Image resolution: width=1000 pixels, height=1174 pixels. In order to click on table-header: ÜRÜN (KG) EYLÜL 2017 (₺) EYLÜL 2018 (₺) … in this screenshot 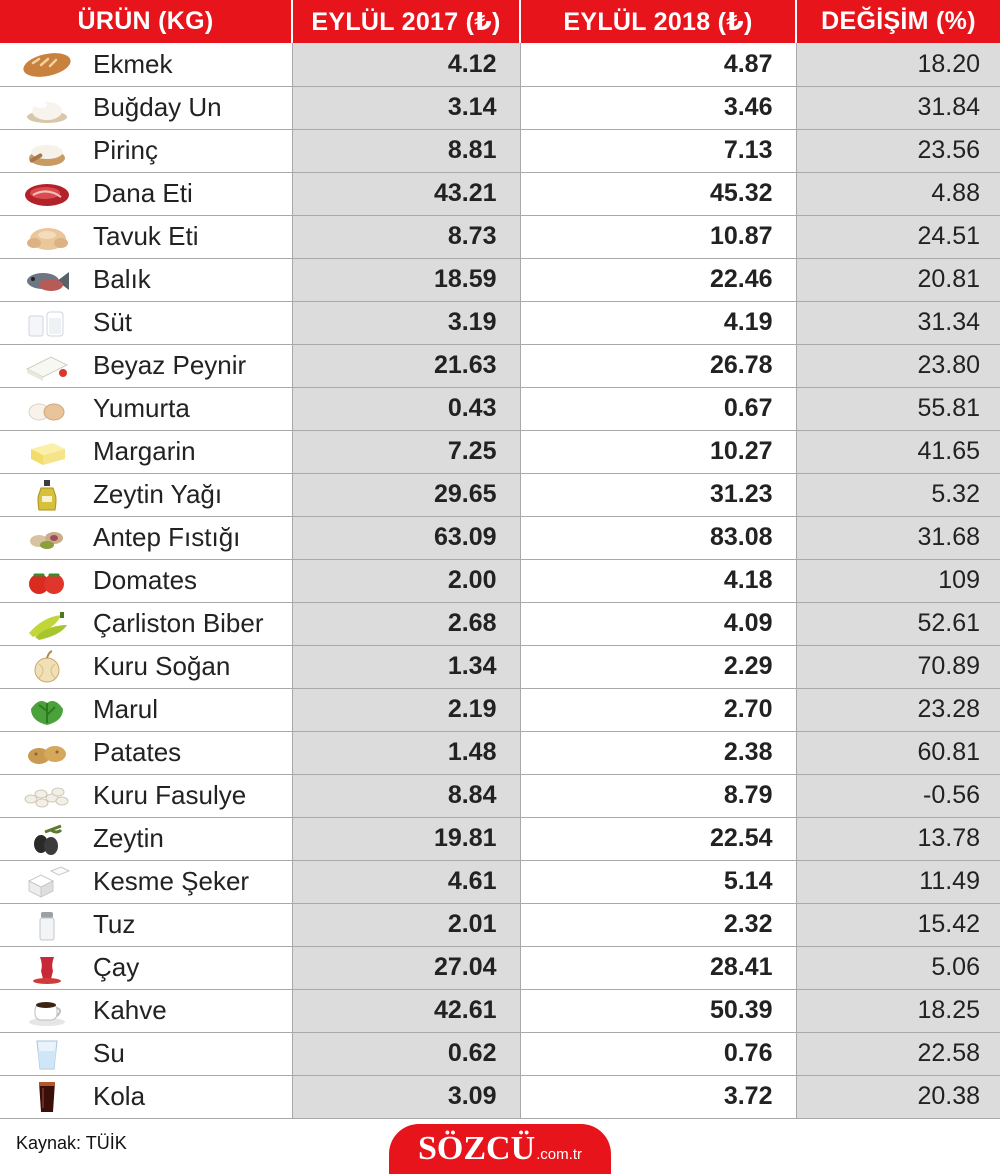, I will do `click(500, 21)`.